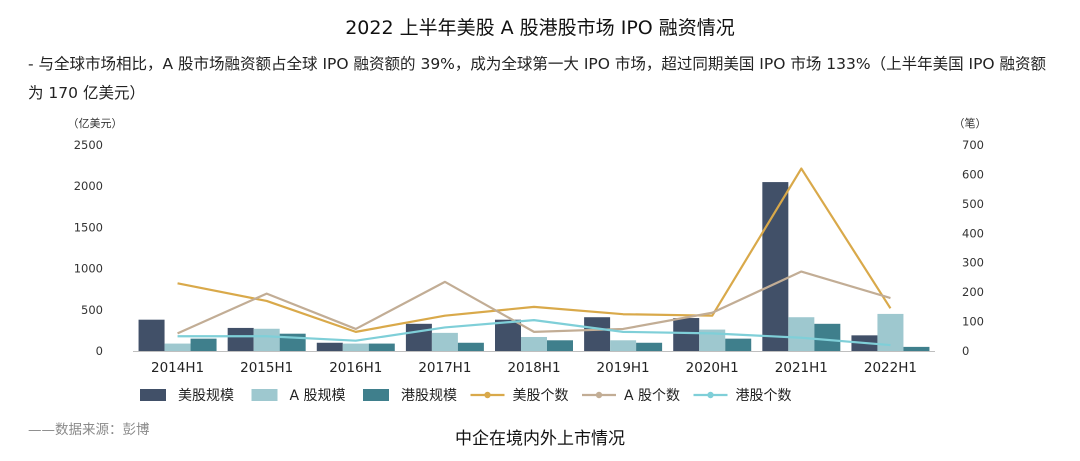  Describe the element at coordinates (973, 145) in the screenshot. I see `y-right-tick-label: 700` at that location.